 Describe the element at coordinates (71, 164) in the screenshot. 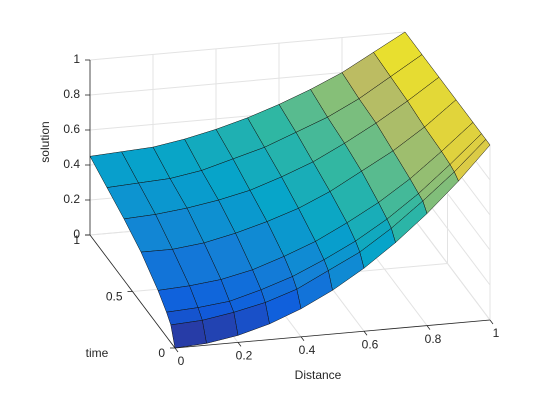

I see `z-tick-label: 0.4` at that location.